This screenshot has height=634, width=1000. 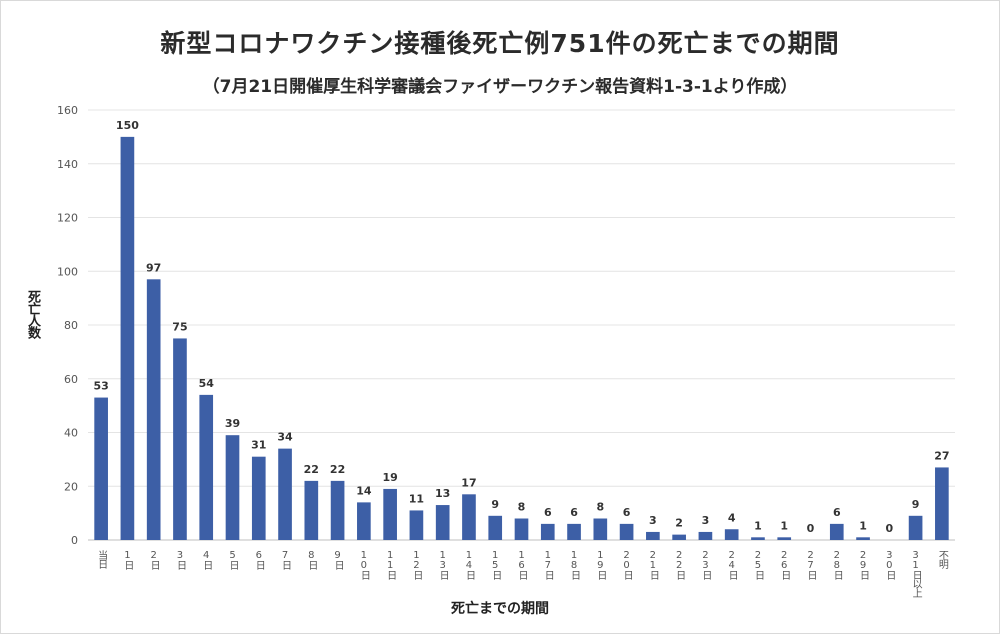 I want to click on x-tick-label: 22日, so click(x=679, y=565).